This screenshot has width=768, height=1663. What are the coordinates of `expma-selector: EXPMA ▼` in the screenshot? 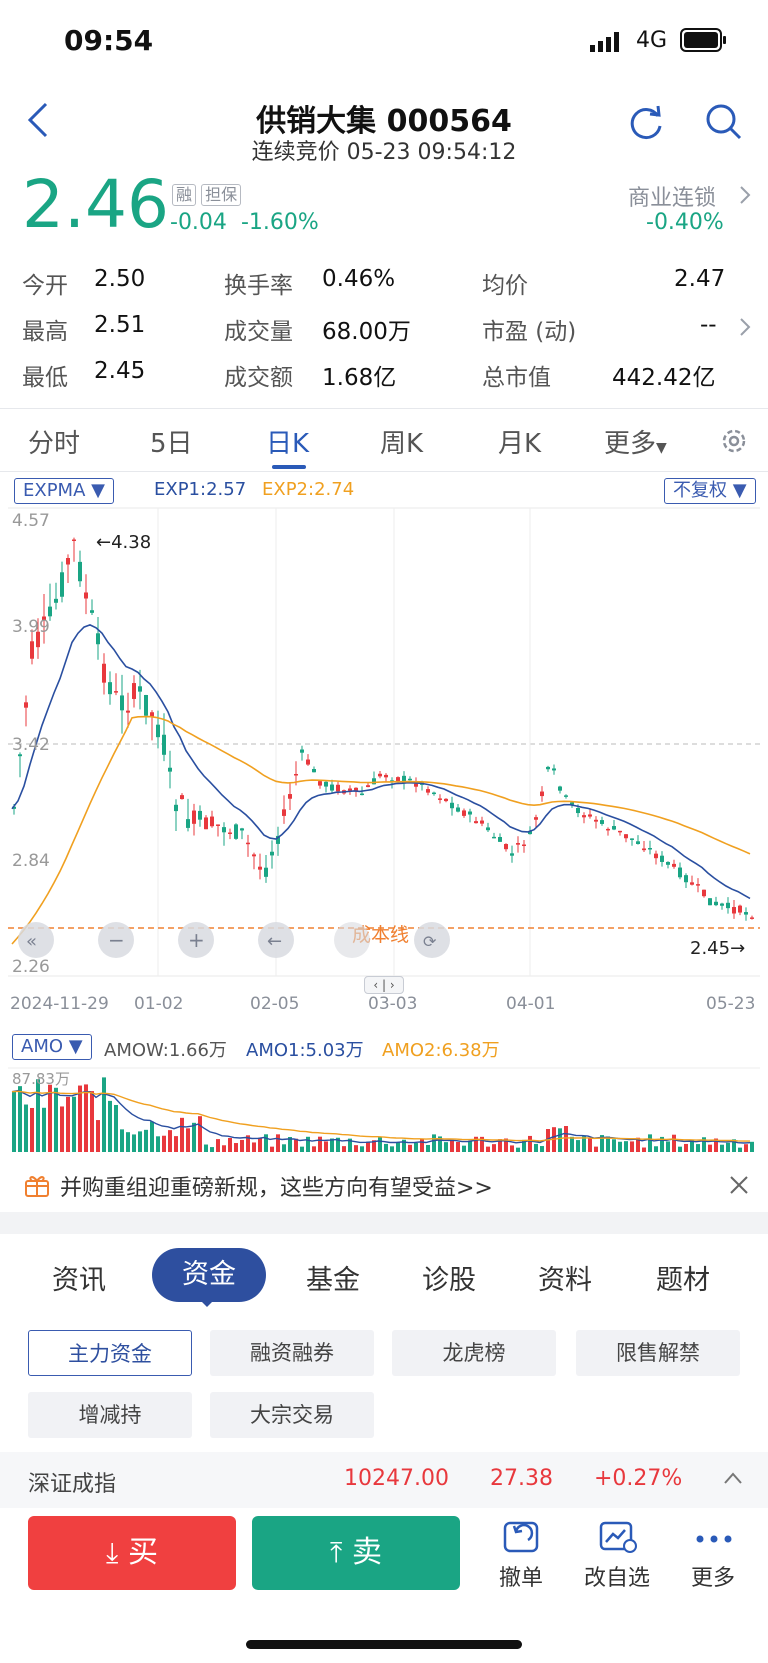 It's located at (64, 491).